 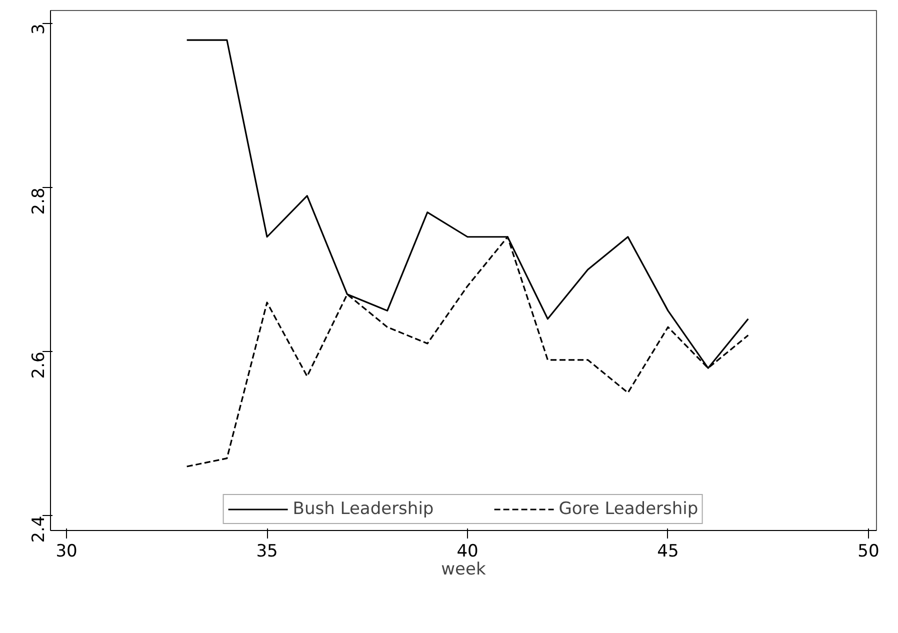 What do you see at coordinates (39, 529) in the screenshot?
I see `y-tick-label: 2.4` at bounding box center [39, 529].